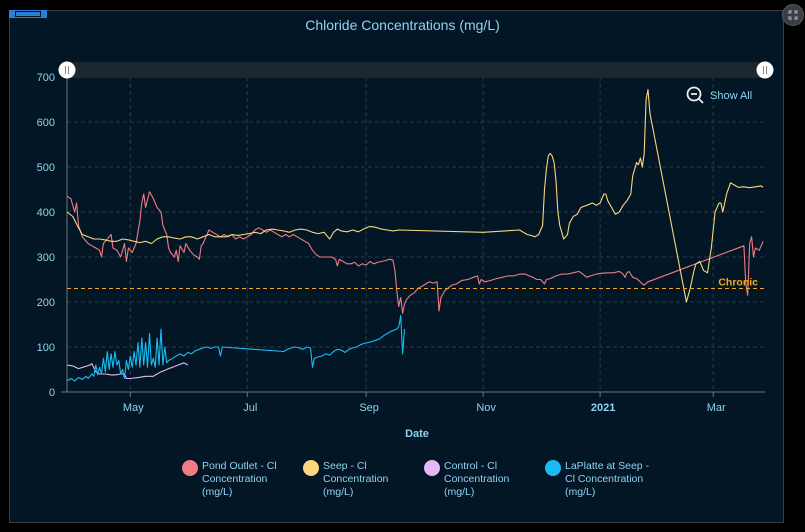 This screenshot has height=532, width=805. What do you see at coordinates (695, 95) in the screenshot?
I see `zoom-out-icon` at bounding box center [695, 95].